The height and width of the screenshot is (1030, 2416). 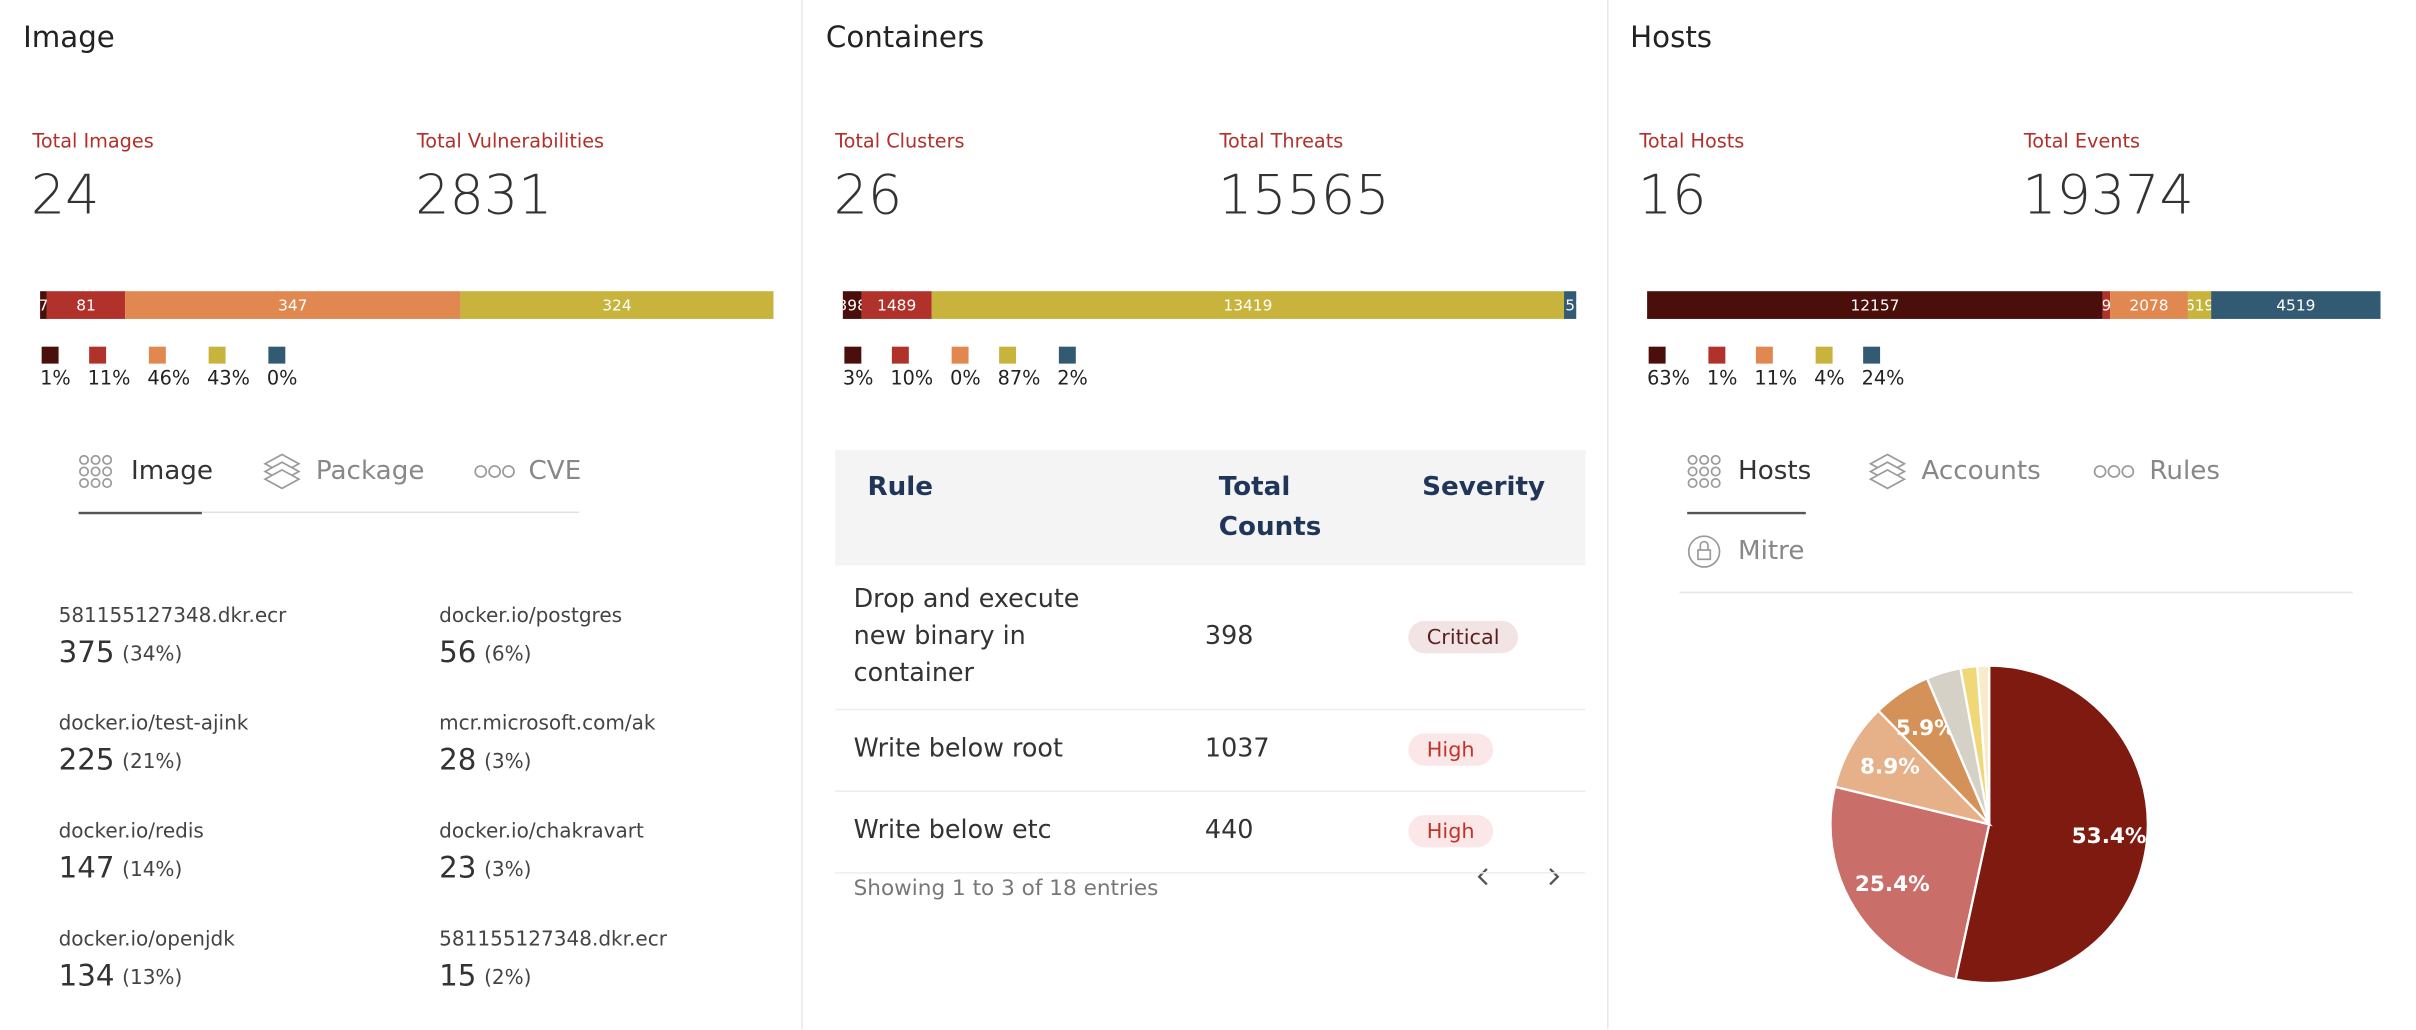 I want to click on tab-label: Mitre, so click(x=1771, y=551).